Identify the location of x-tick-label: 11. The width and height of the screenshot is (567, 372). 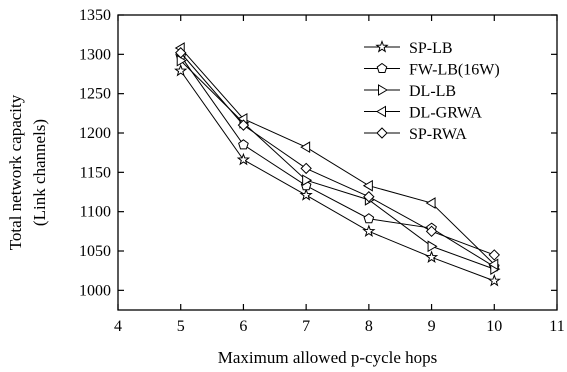
(556, 326).